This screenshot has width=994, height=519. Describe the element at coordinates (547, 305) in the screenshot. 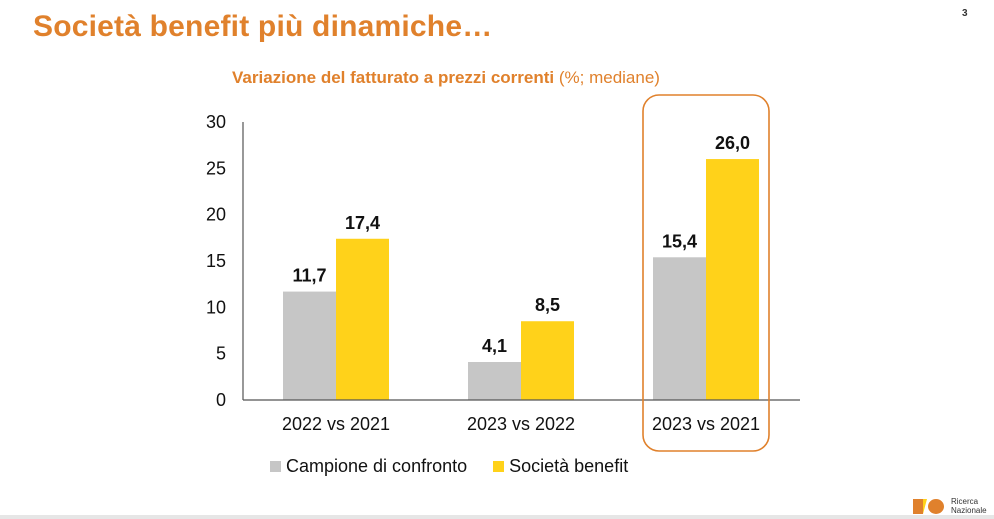

I see `data-label: 8,5` at that location.